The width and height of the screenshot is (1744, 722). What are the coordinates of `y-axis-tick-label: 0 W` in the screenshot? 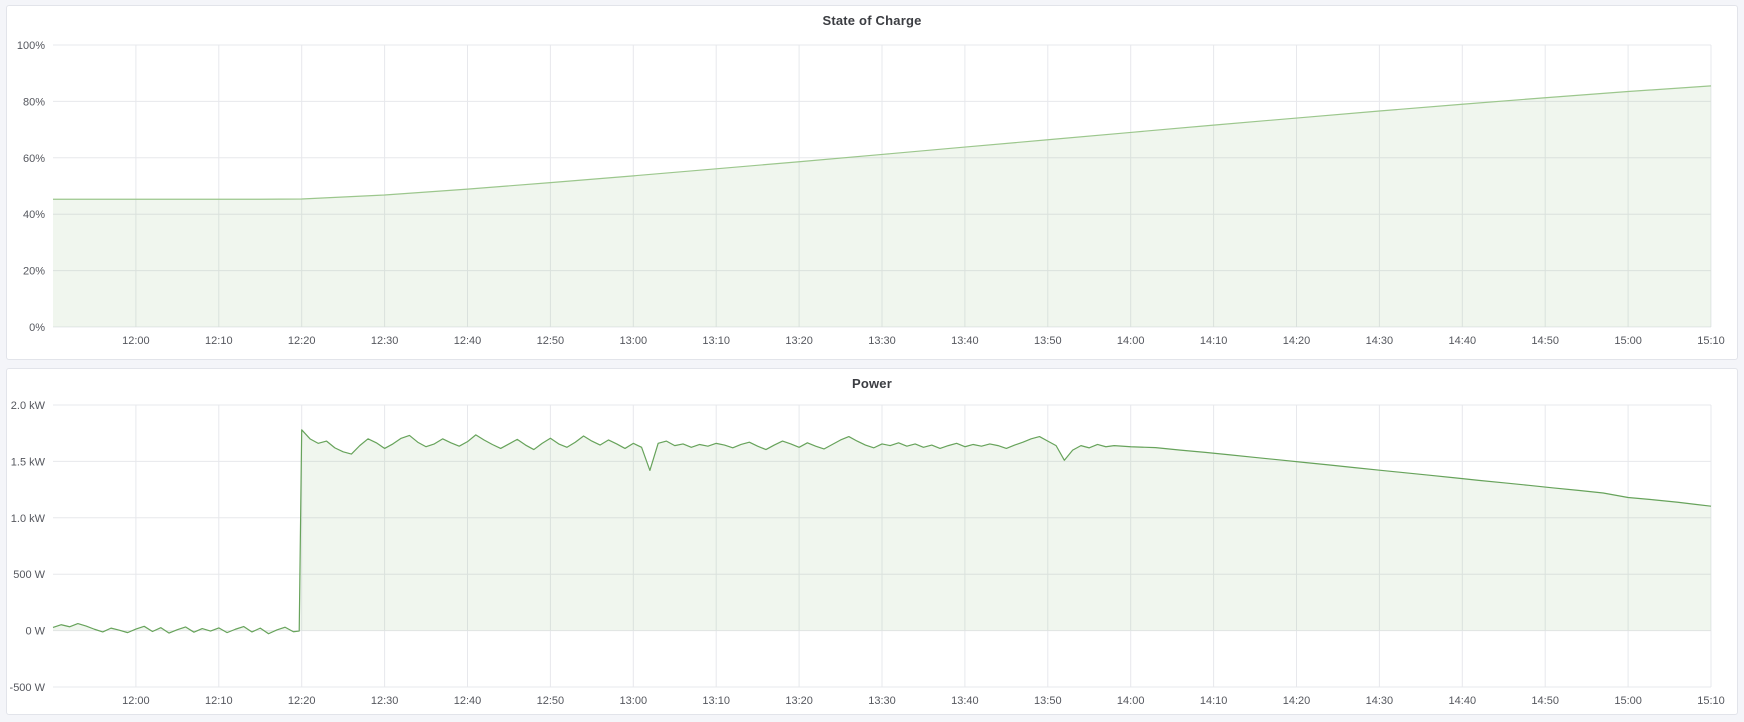 It's located at (35, 632).